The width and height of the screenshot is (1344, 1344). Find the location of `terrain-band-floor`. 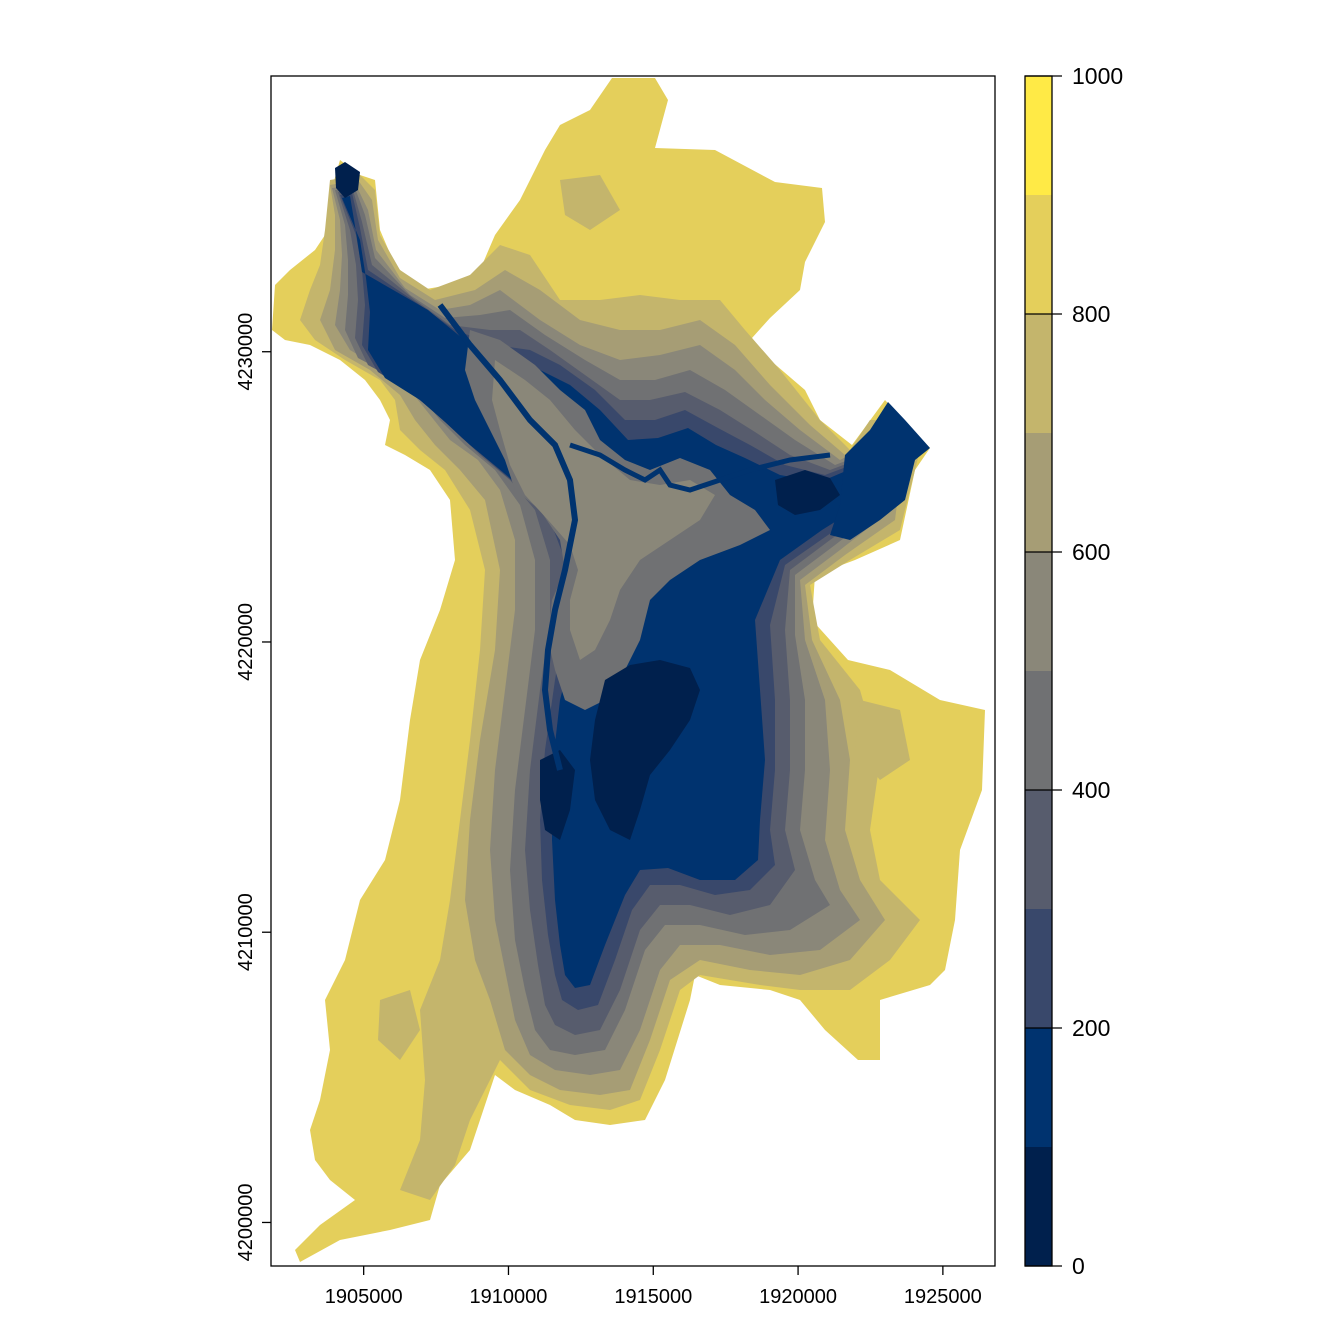

terrain-band-floor is located at coordinates (645, 750).